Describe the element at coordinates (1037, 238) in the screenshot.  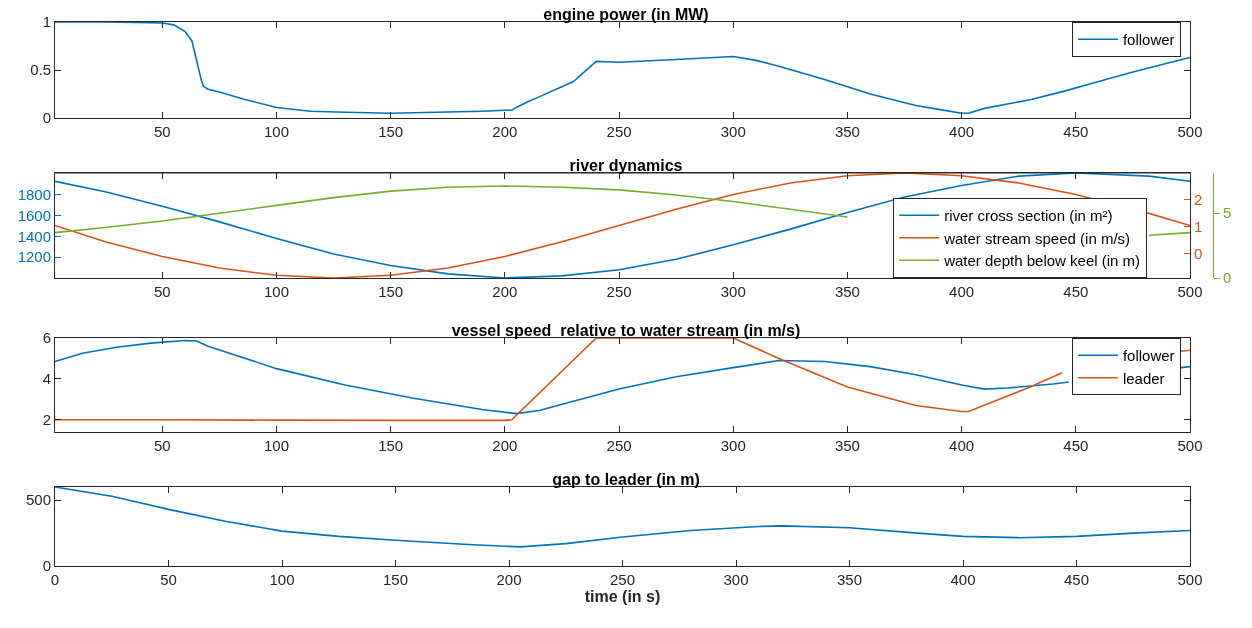
I see `legend-label: water stream speed (in m/s)` at that location.